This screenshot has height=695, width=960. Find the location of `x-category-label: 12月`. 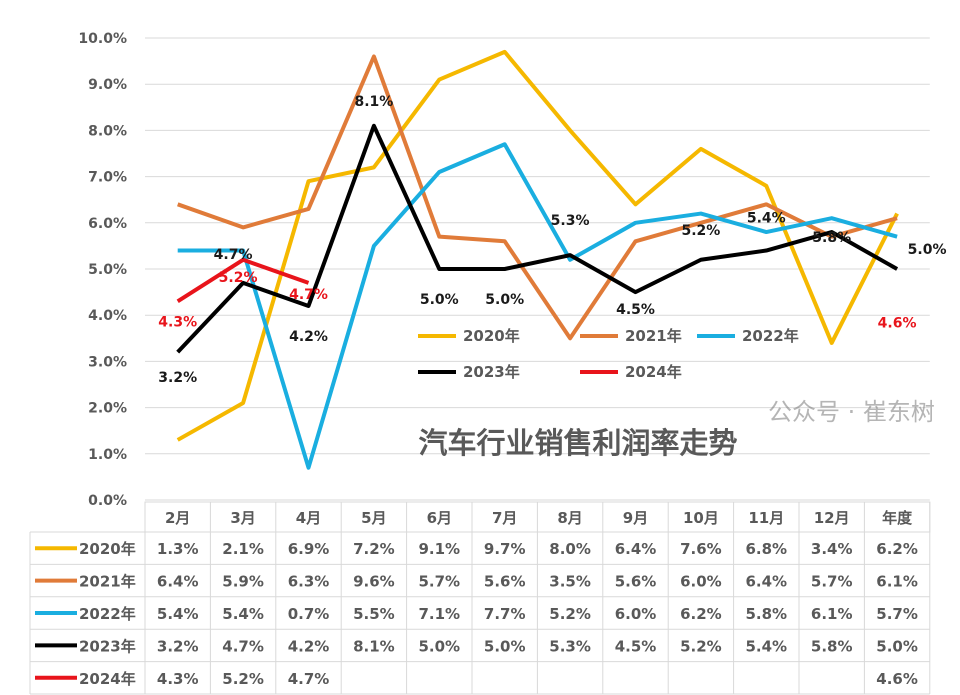

x-category-label: 12月 is located at coordinates (832, 518).